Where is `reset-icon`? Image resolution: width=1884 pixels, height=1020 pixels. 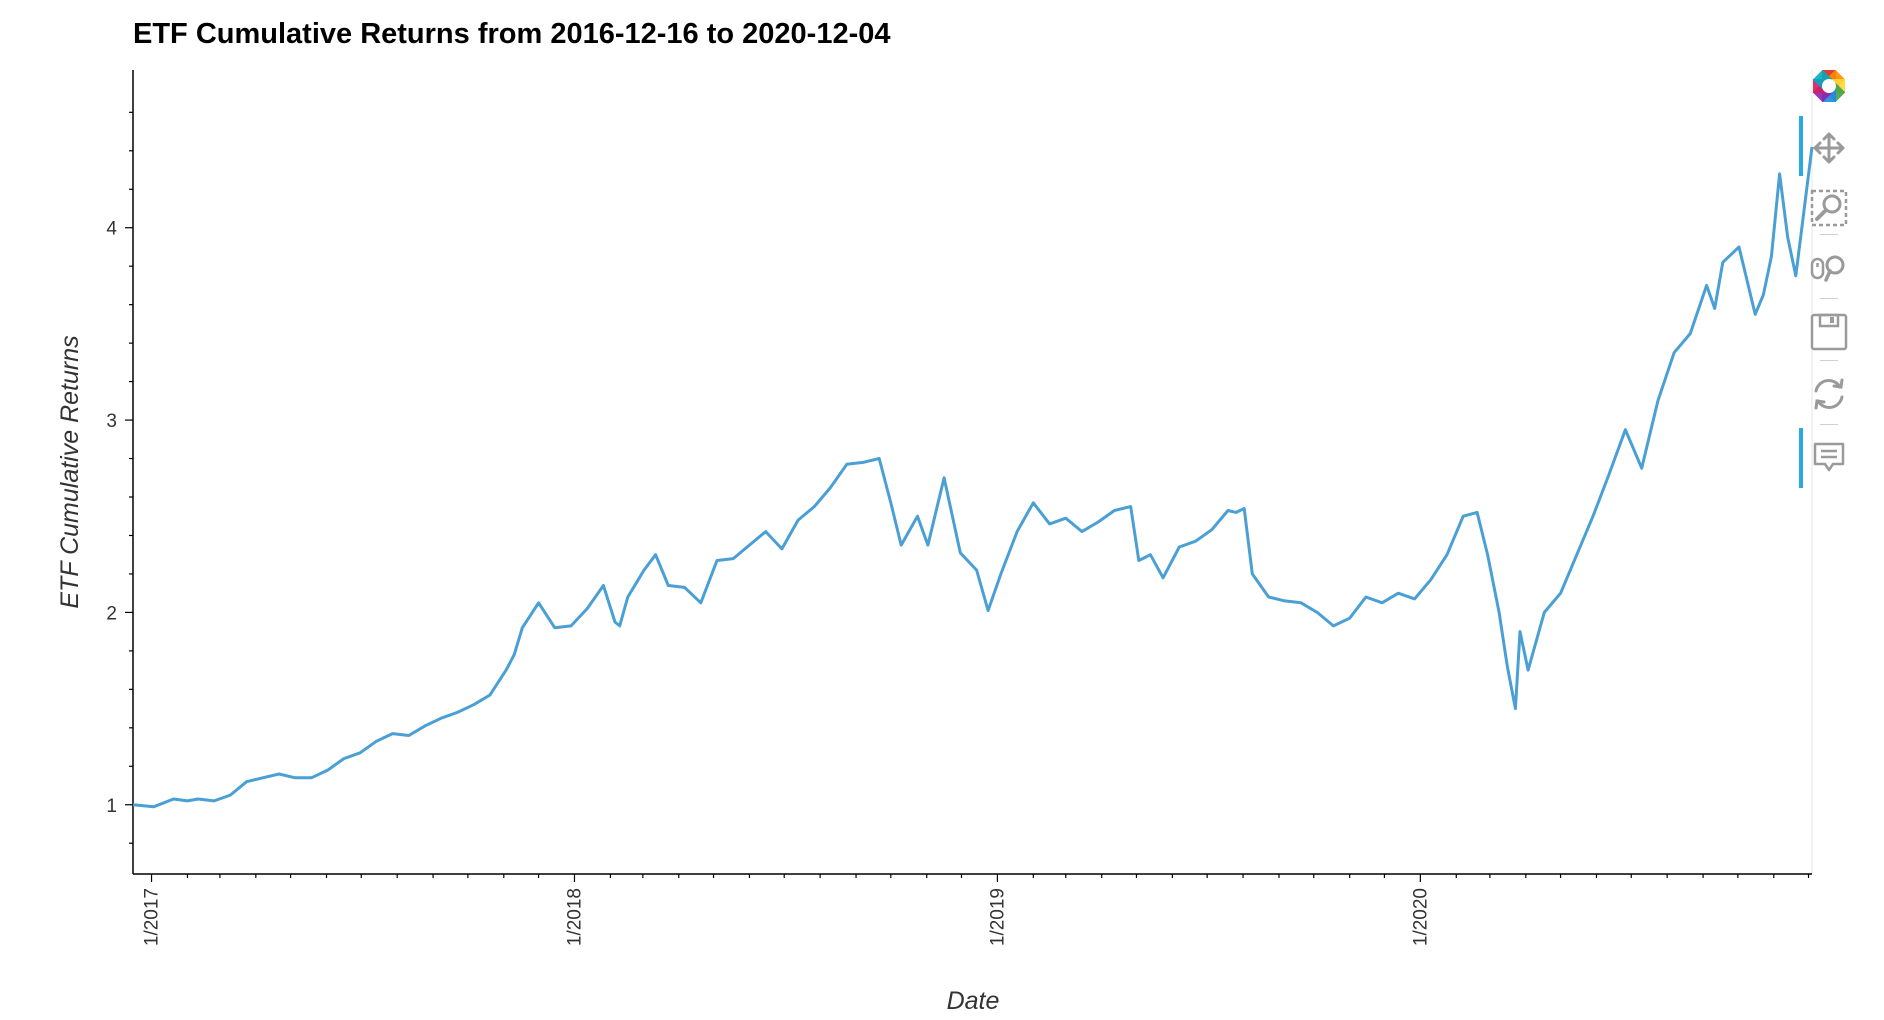 reset-icon is located at coordinates (1829, 394).